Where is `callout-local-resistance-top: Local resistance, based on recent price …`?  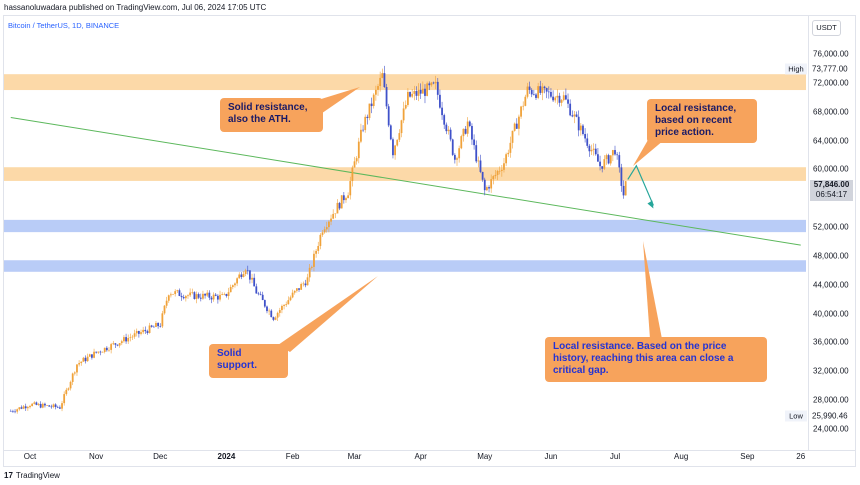
callout-local-resistance-top: Local resistance, based on recent price … is located at coordinates (702, 121).